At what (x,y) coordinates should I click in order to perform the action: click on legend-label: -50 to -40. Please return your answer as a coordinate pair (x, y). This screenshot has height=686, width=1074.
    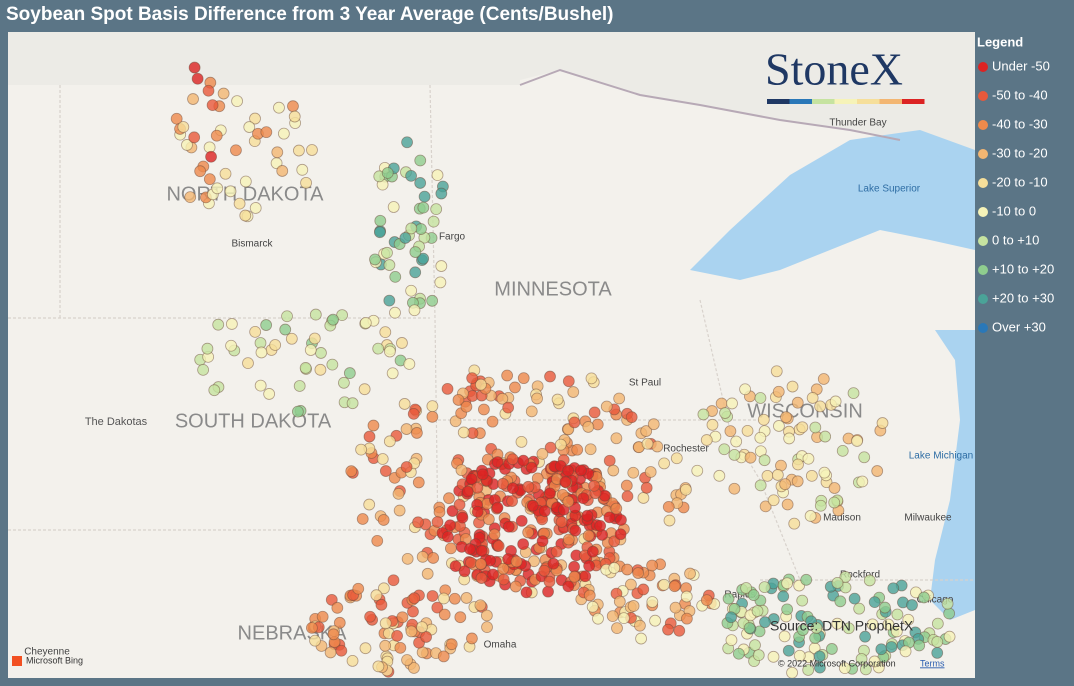
    Looking at the image, I should click on (1020, 94).